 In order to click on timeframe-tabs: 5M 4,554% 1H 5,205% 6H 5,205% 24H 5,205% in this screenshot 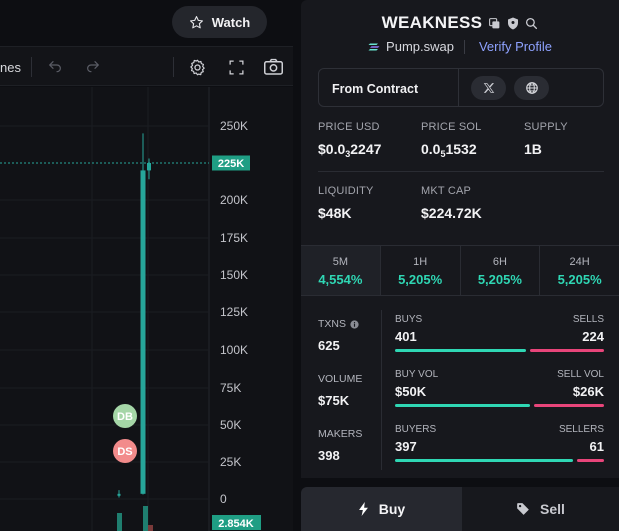, I will do `click(460, 271)`.